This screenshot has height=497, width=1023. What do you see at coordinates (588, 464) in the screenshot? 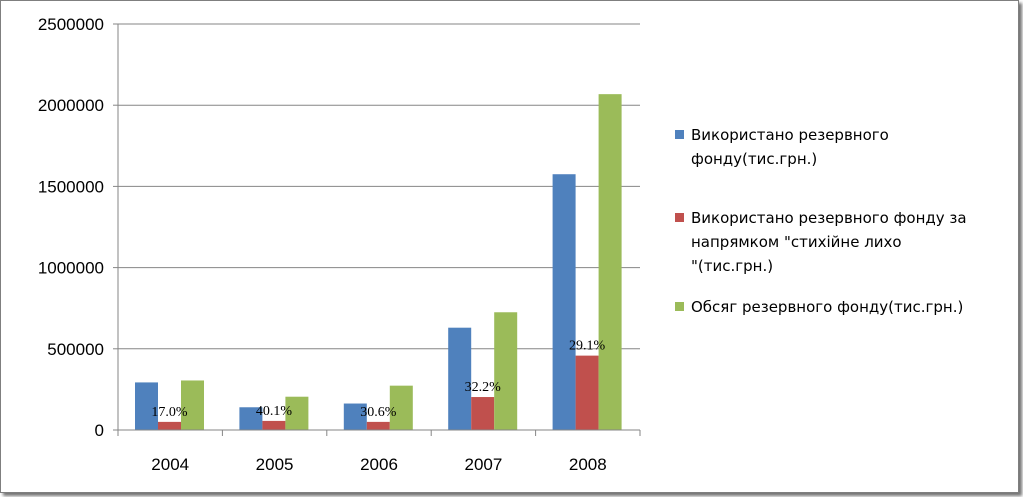
I see `x-tick-label: 2008` at bounding box center [588, 464].